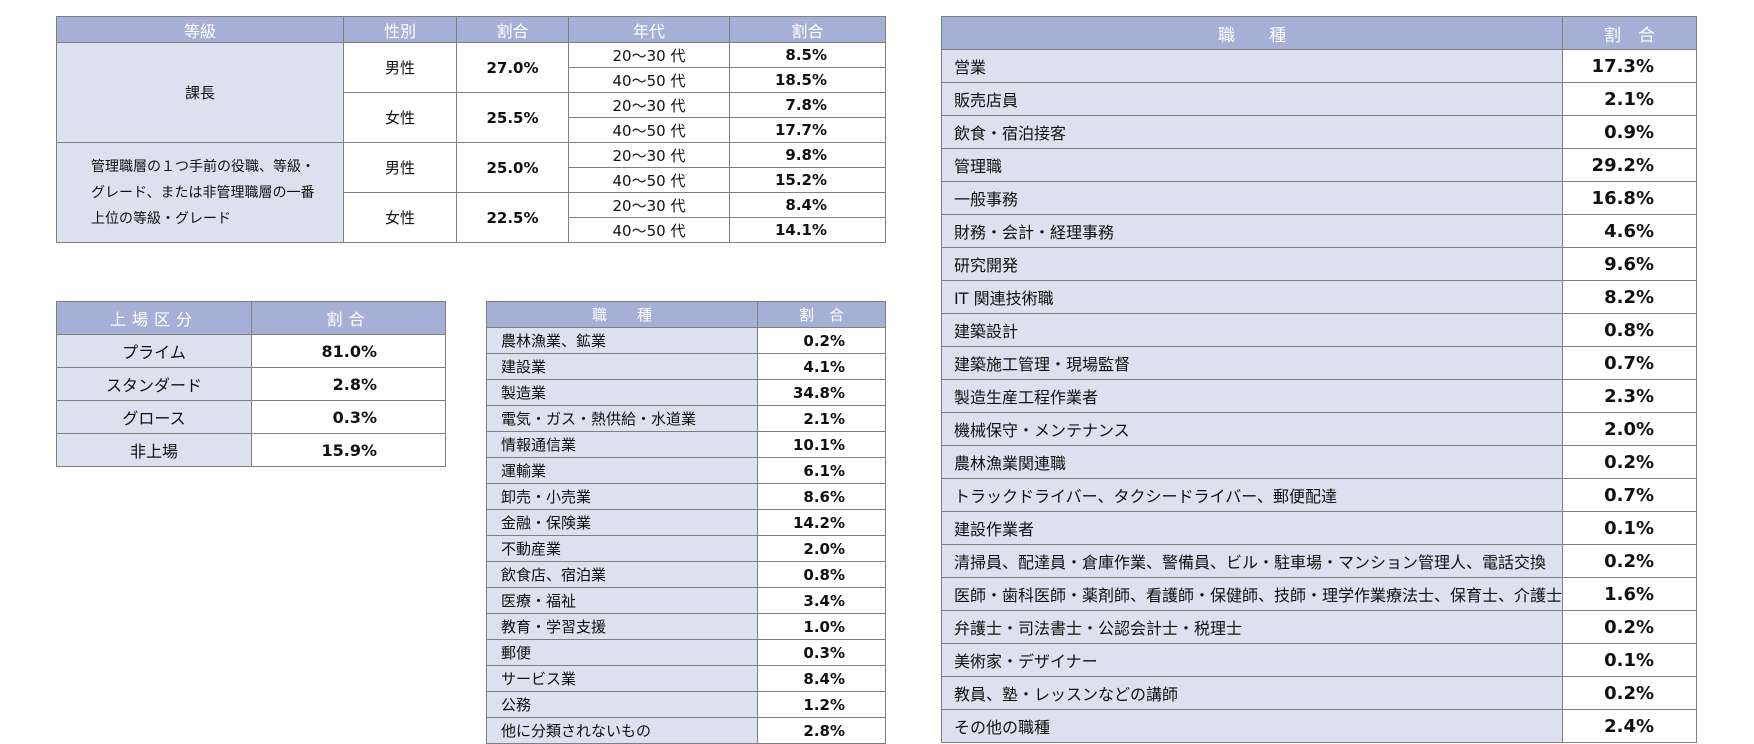  I want to click on row-label: プライム, so click(154, 351).